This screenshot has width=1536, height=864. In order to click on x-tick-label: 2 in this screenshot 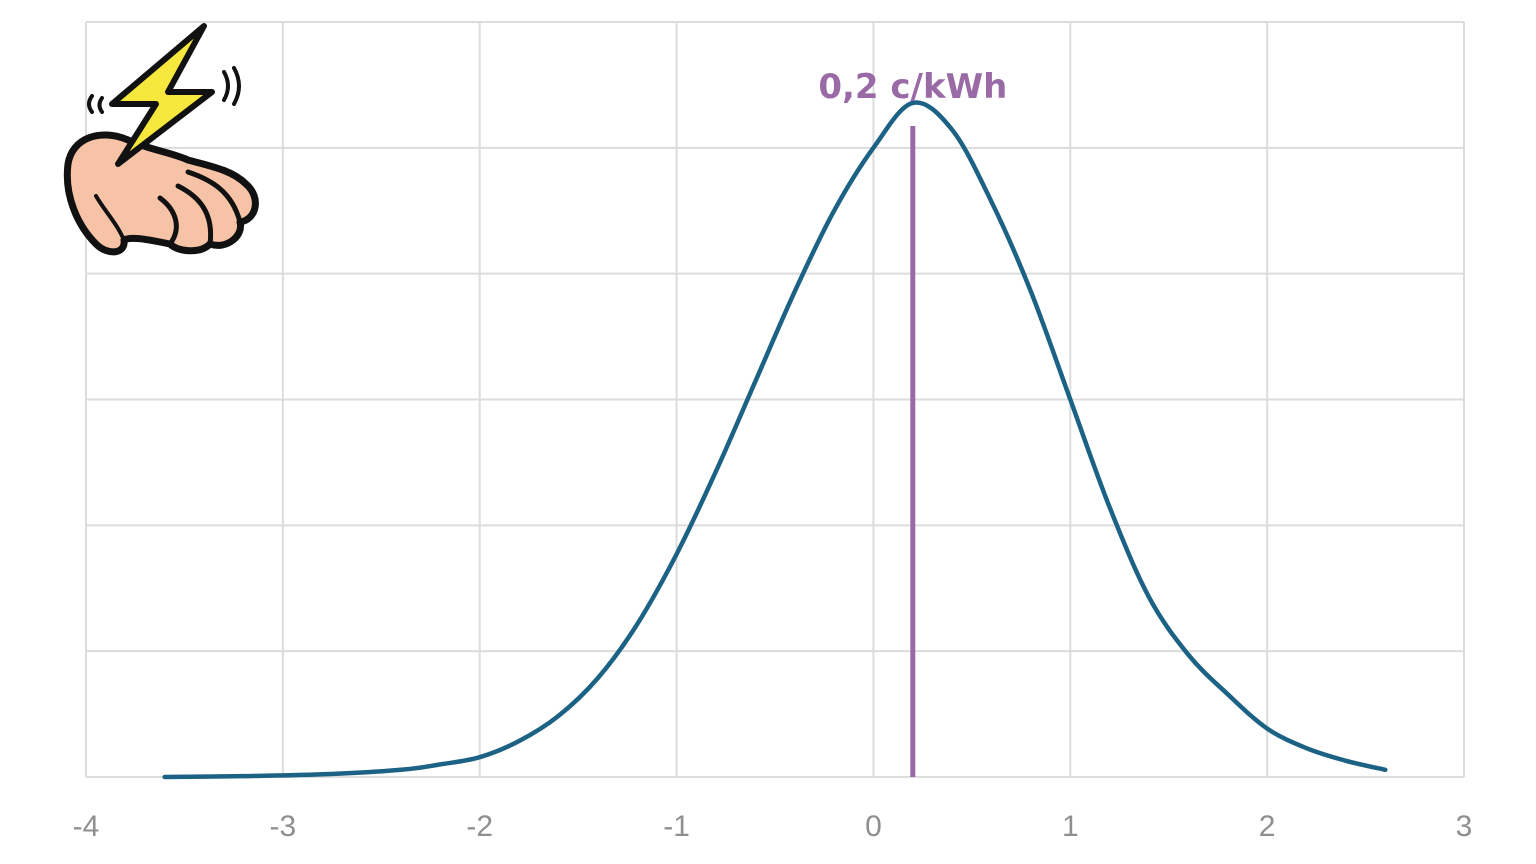, I will do `click(1267, 826)`.